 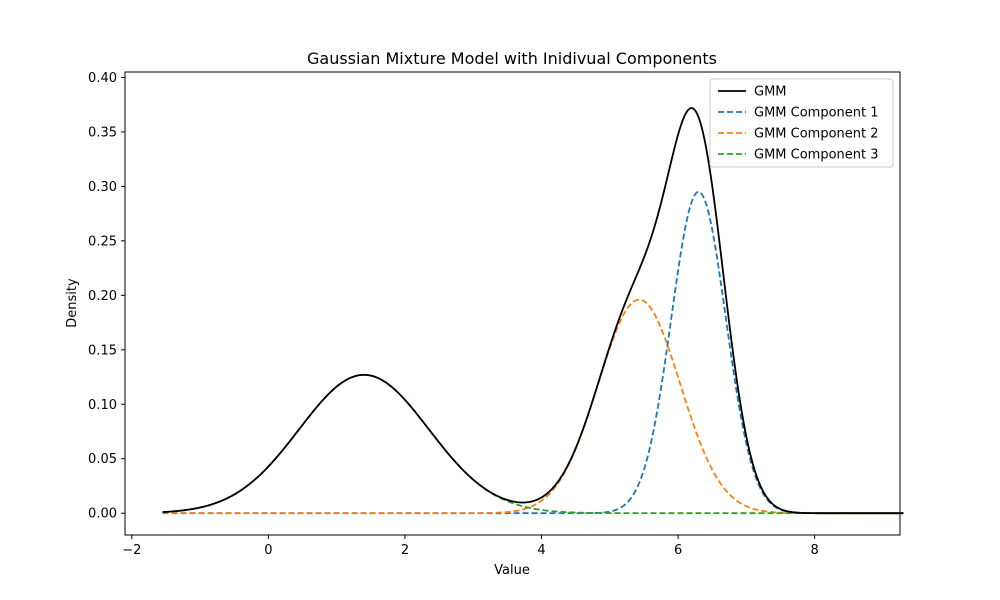 What do you see at coordinates (102, 405) in the screenshot?
I see `y-tick-label: 0.10` at bounding box center [102, 405].